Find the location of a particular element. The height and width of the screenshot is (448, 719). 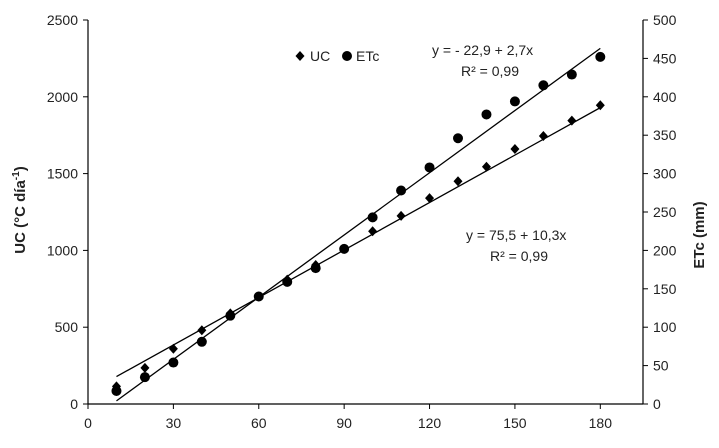

etc-equation: y = - 22,9 + 2,7x is located at coordinates (482, 50).